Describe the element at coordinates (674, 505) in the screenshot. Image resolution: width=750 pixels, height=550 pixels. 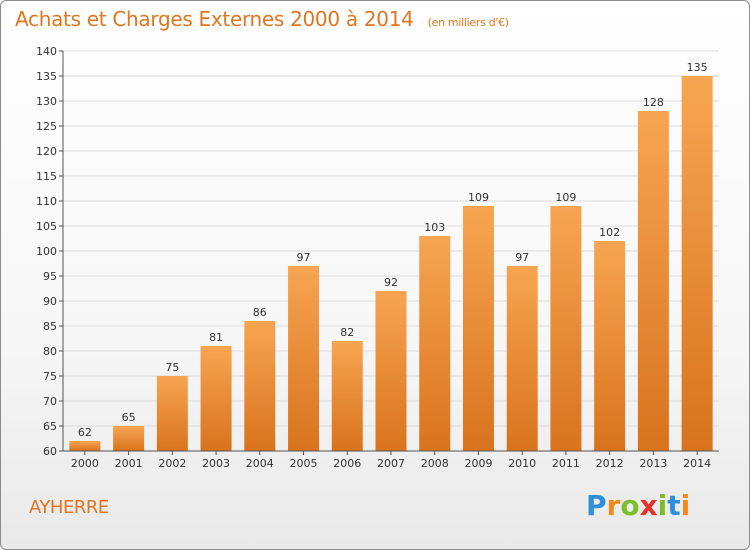
I see `logo-letter: t` at that location.